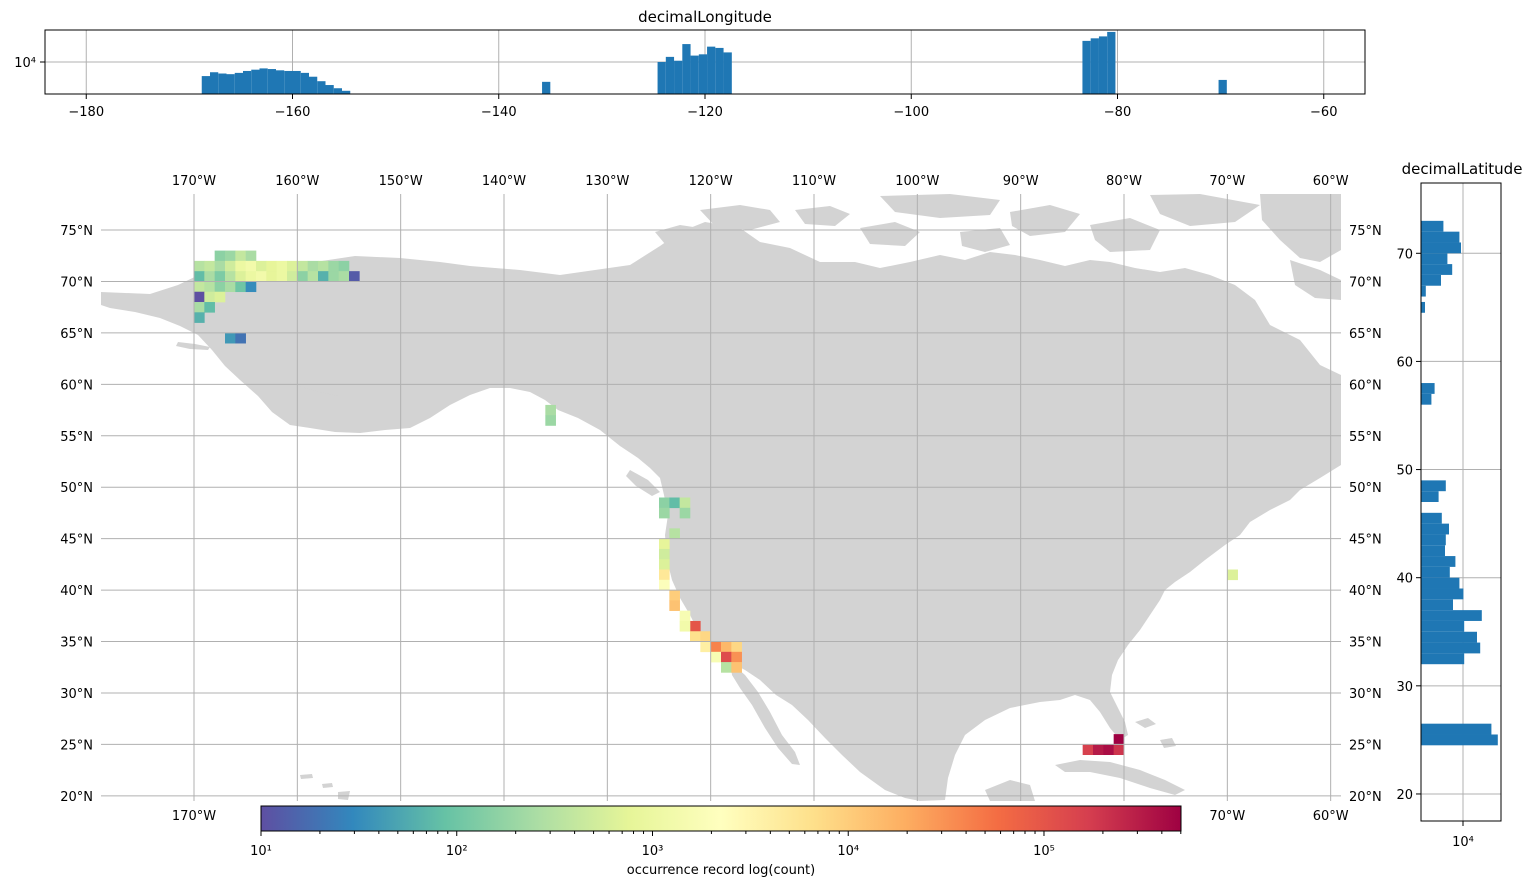 The image size is (1538, 888). I want to click on land-greenland-edge, so click(1315, 280).